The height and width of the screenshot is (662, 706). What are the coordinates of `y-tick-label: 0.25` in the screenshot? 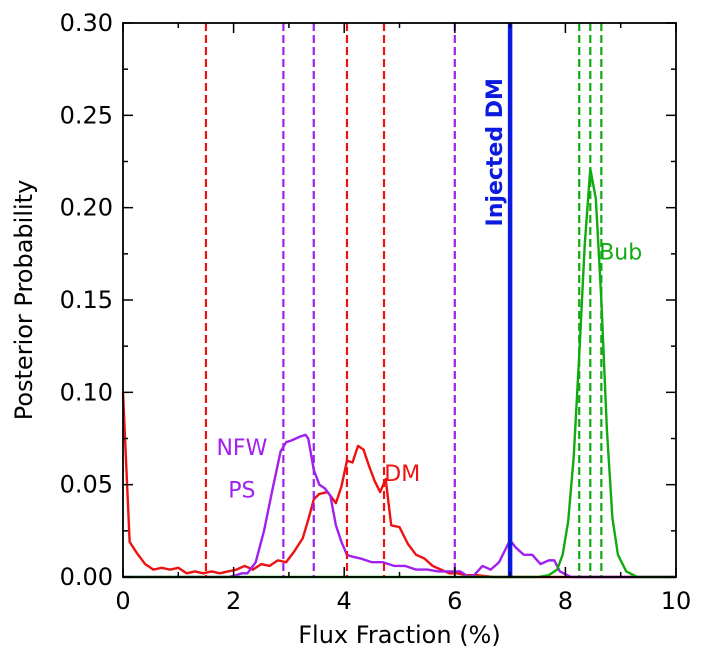 It's located at (86, 115).